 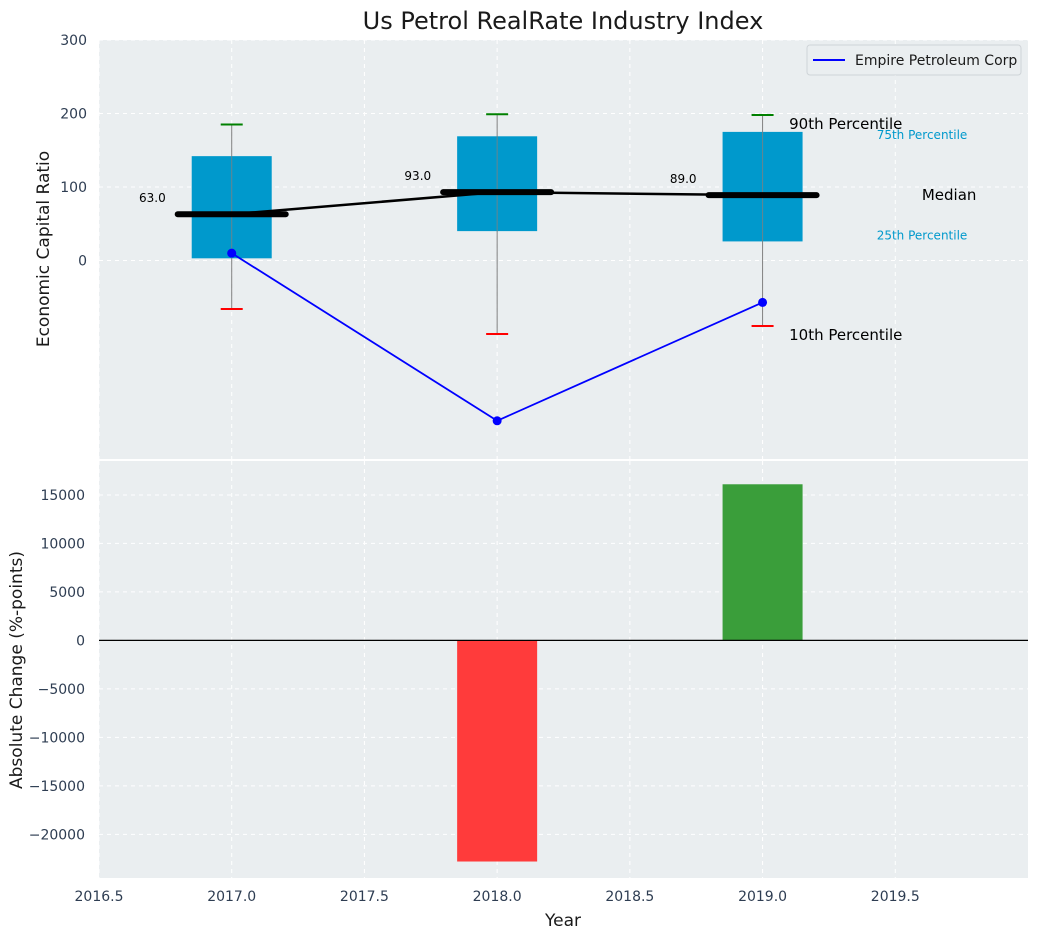 What do you see at coordinates (57, 835) in the screenshot?
I see `bottom-y-tick-label: −20000` at bounding box center [57, 835].